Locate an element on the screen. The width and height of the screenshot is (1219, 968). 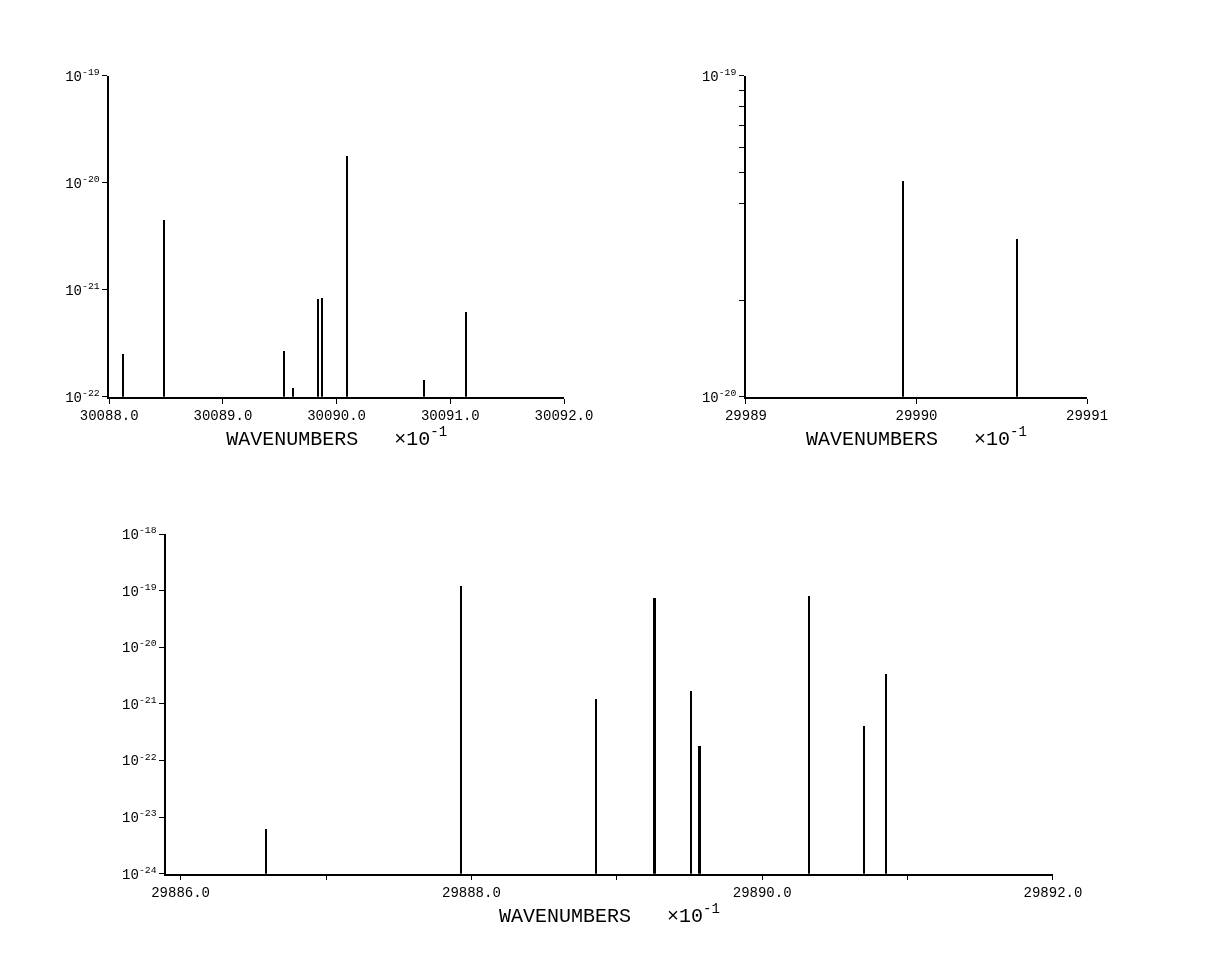
x-tick-label: 29892.0 is located at coordinates (1053, 893).